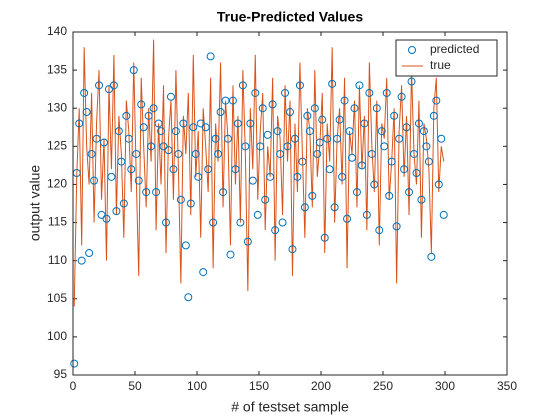  What do you see at coordinates (73, 386) in the screenshot?
I see `x-tick-label: 0` at bounding box center [73, 386].